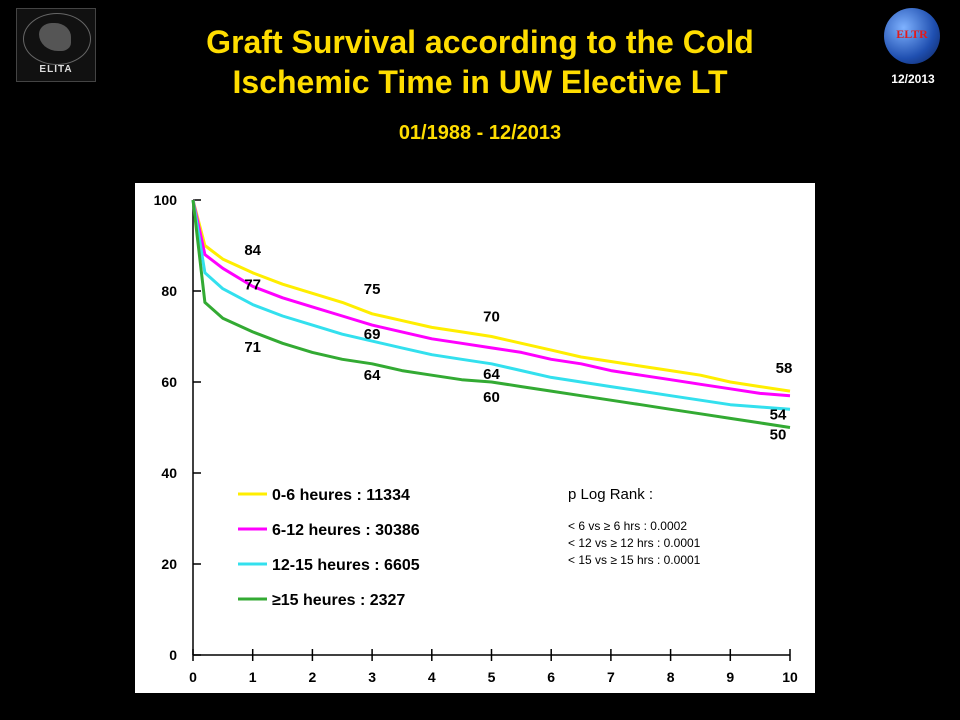 Image resolution: width=960 pixels, height=720 pixels. Describe the element at coordinates (671, 677) in the screenshot. I see `x-tick-label: 8` at that location.